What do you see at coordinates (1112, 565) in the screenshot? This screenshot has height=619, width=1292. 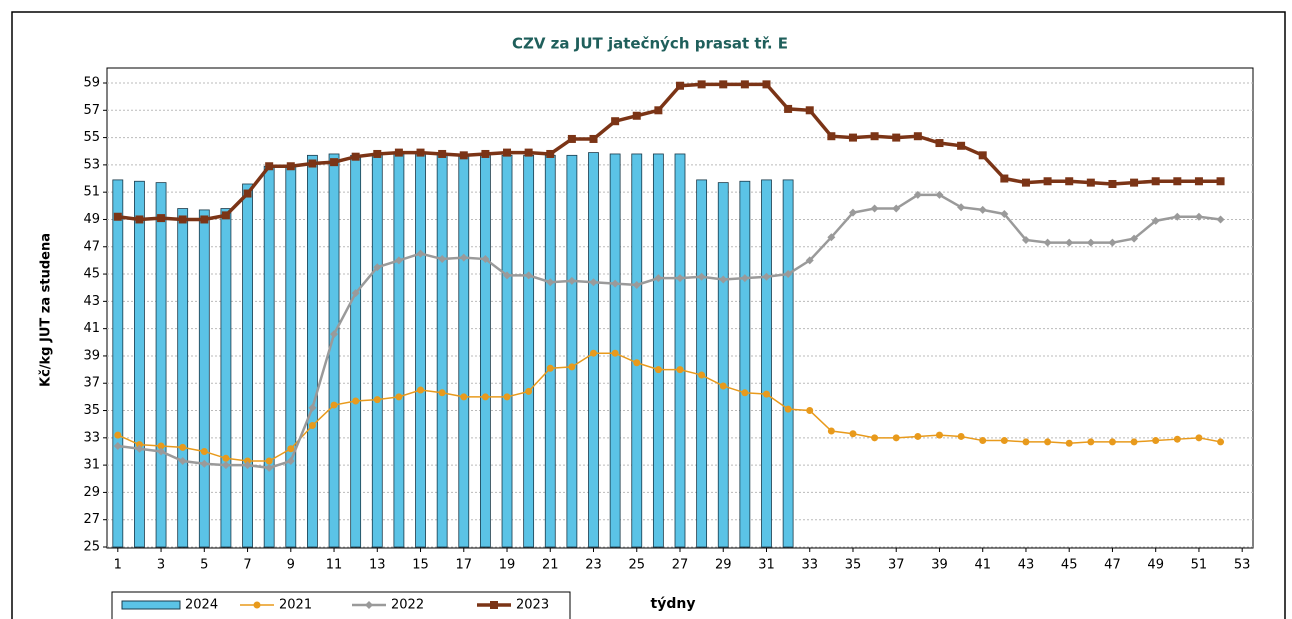 I see `x-tick-label: 47` at bounding box center [1112, 565].